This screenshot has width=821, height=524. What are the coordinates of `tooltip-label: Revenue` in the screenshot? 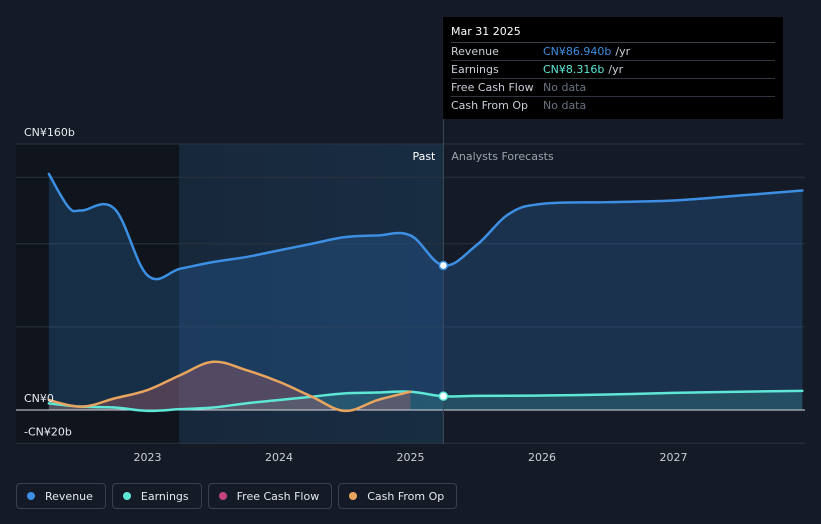 It's located at (475, 51).